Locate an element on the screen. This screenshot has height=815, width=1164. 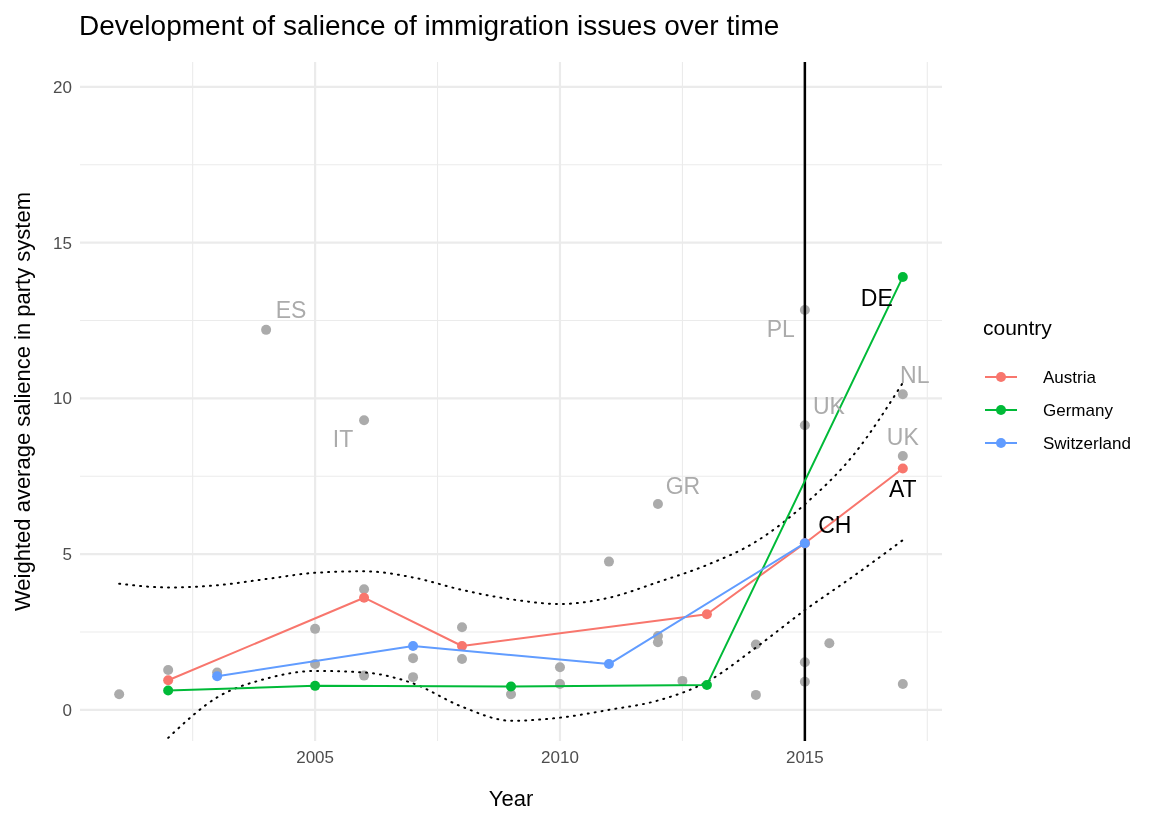
legend-label: Switzerland is located at coordinates (1087, 443).